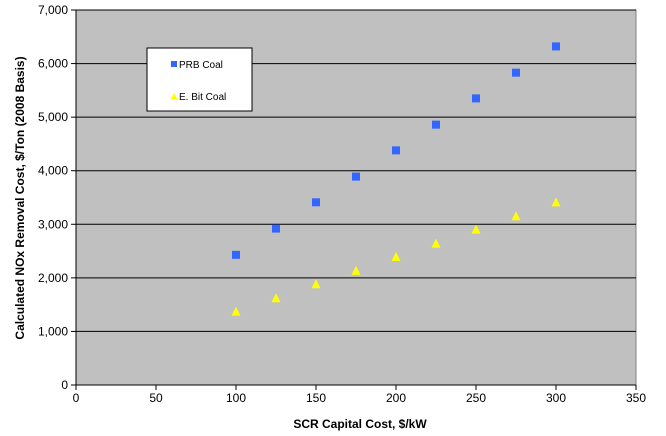  I want to click on legend-marker-prb-coal, so click(174, 64).